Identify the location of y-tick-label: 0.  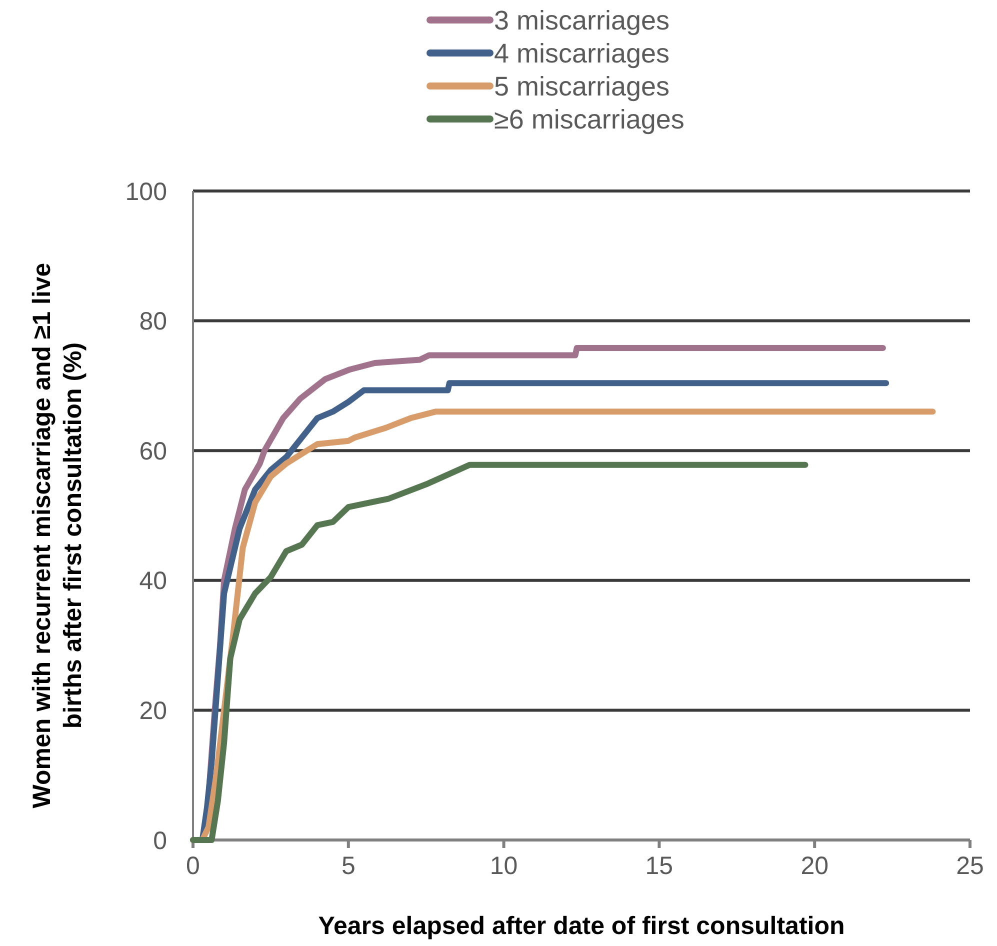
(160, 840).